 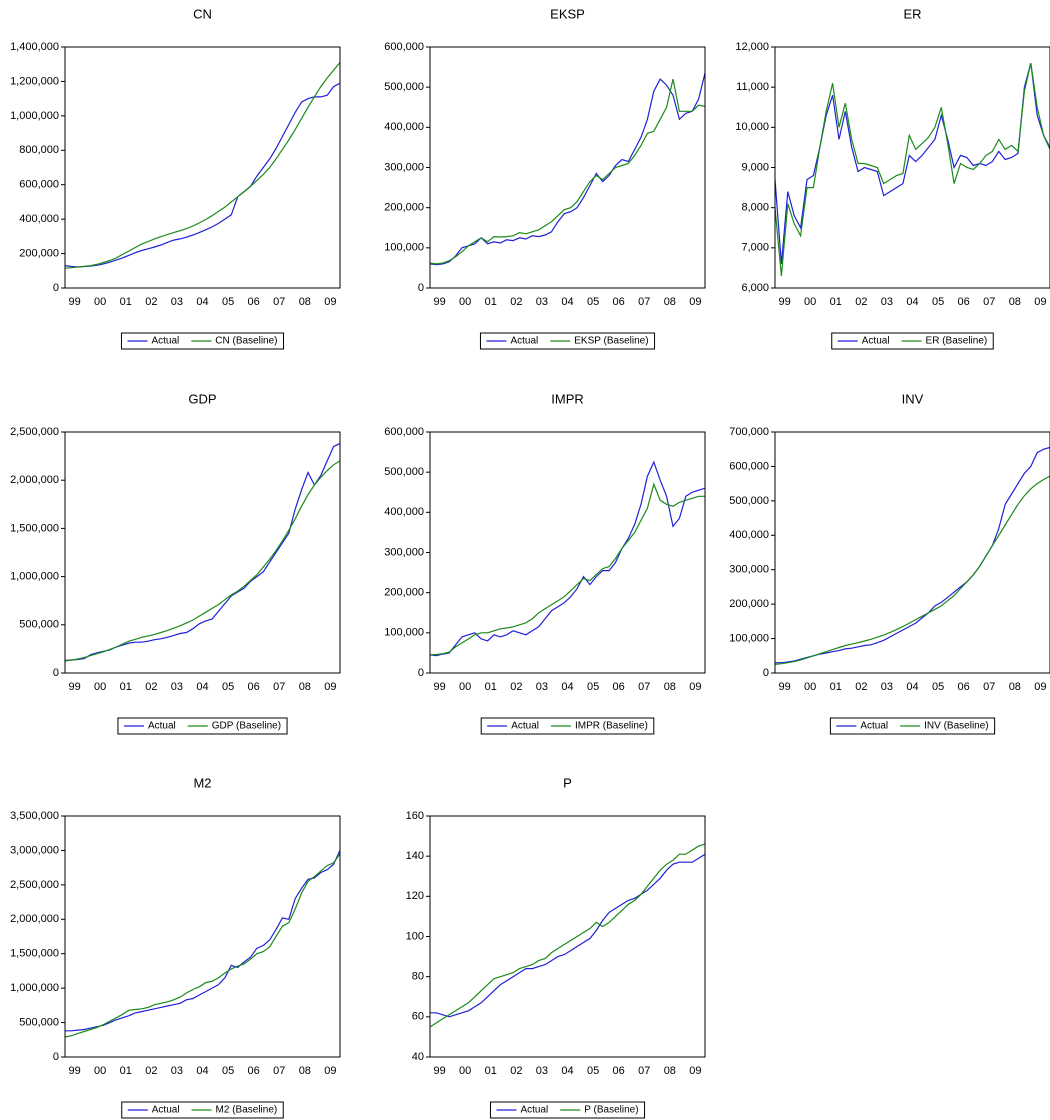 What do you see at coordinates (956, 726) in the screenshot?
I see `legend-label: INV (Baseline)` at bounding box center [956, 726].